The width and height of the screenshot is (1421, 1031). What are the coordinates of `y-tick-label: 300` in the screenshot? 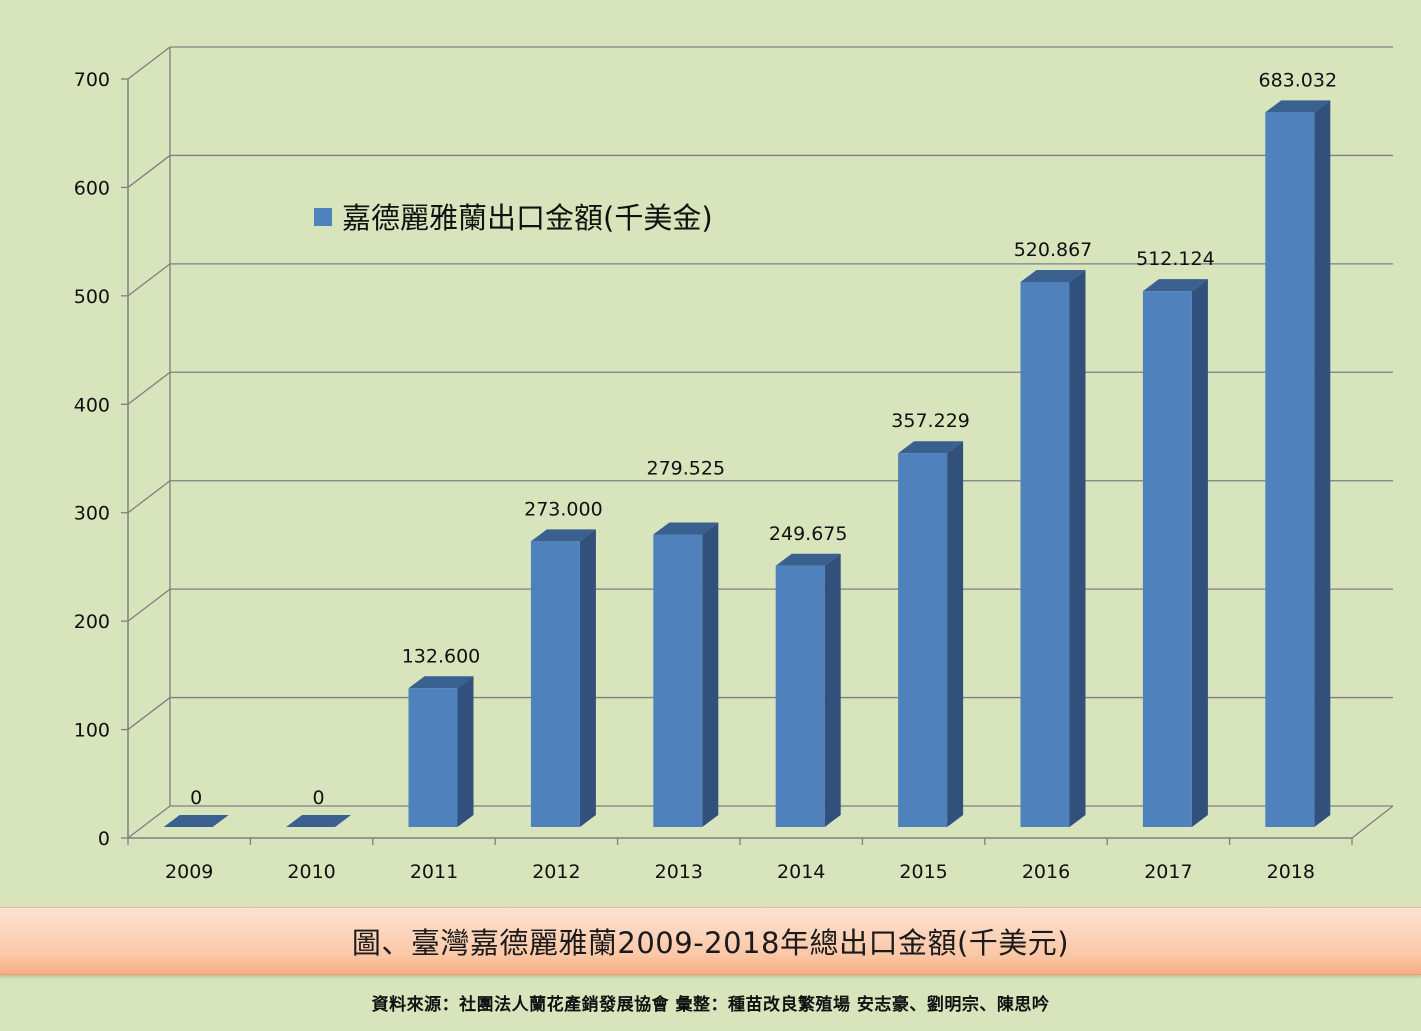 It's located at (92, 514).